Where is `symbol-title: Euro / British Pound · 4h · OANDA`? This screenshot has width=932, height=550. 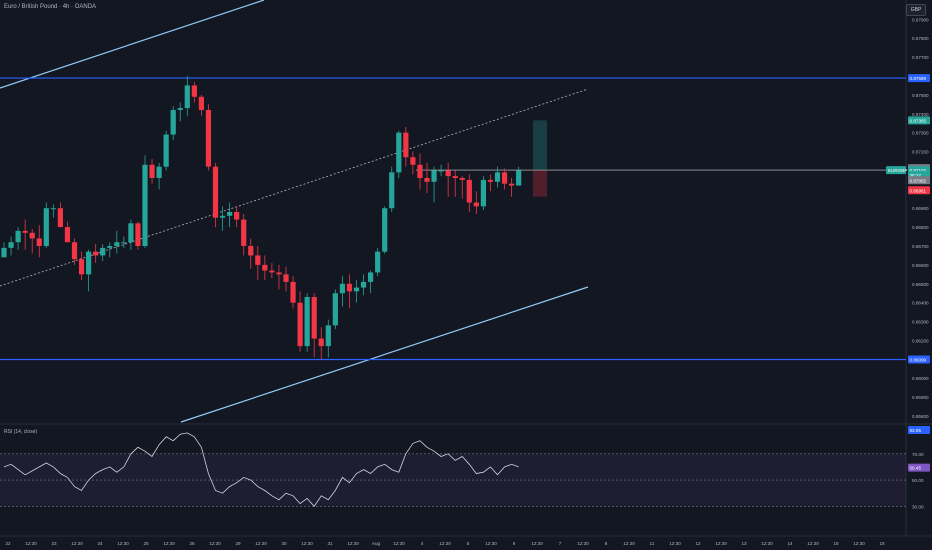
symbol-title: Euro / British Pound · 4h · OANDA is located at coordinates (50, 7).